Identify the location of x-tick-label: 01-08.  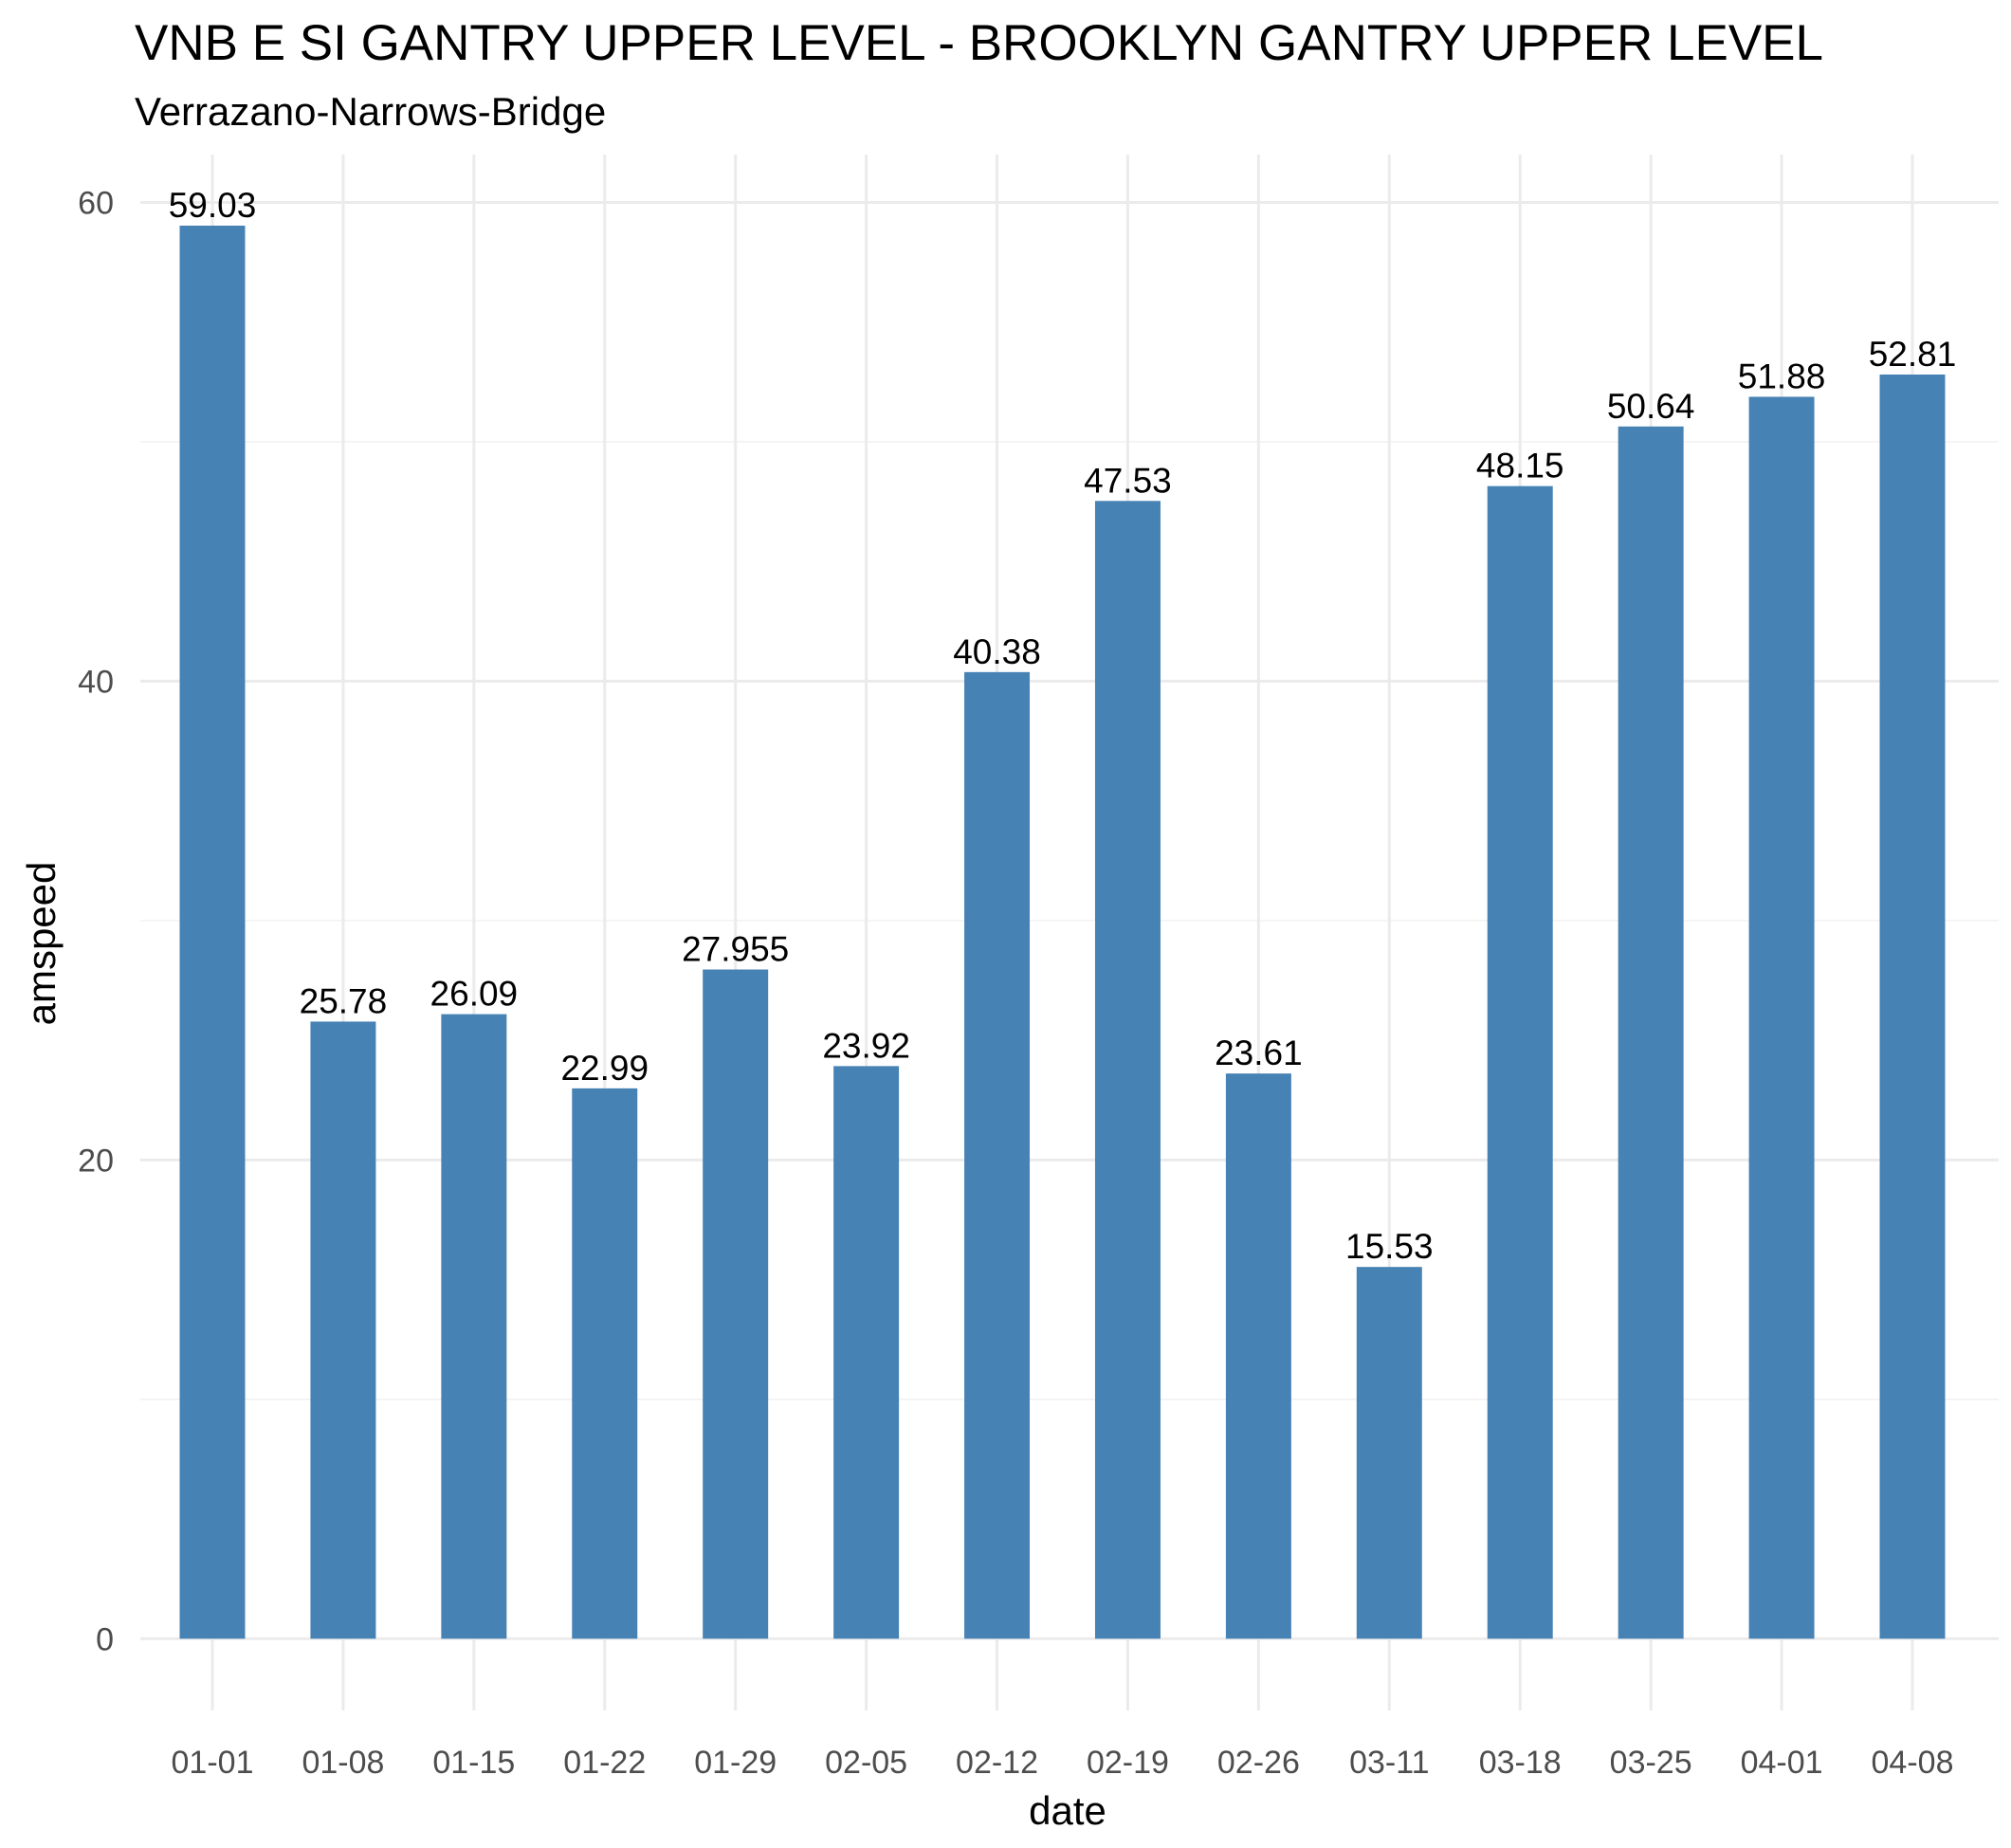
(343, 1763).